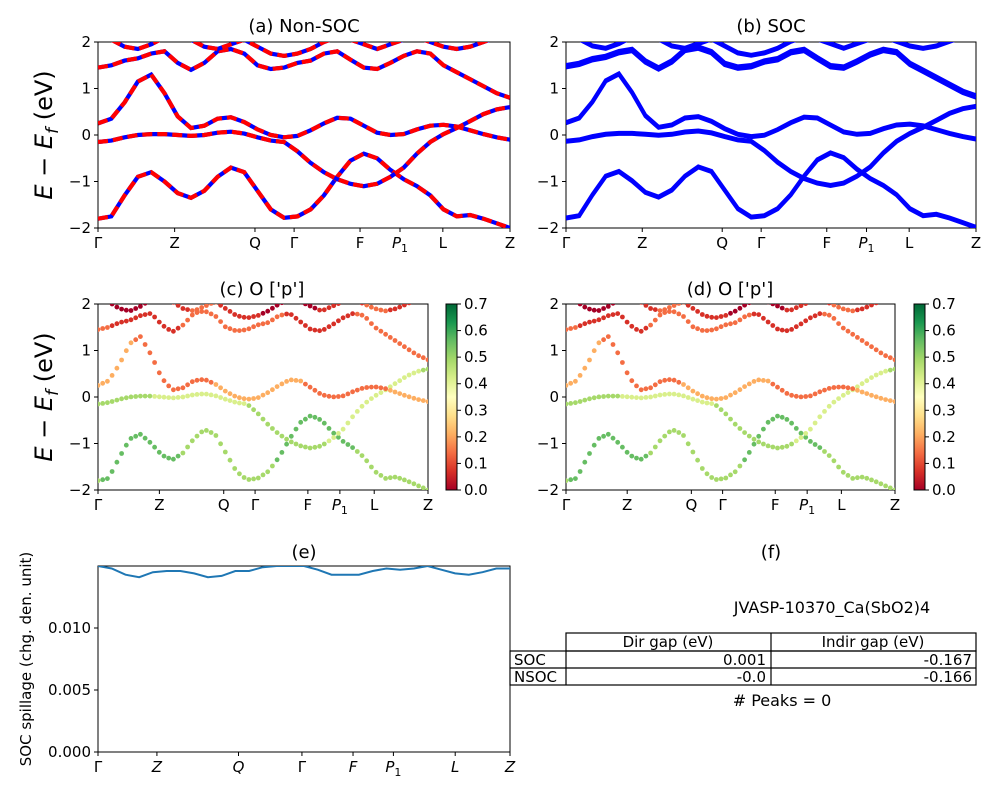  Describe the element at coordinates (771, 73) in the screenshot. I see `band-line-soc` at that location.